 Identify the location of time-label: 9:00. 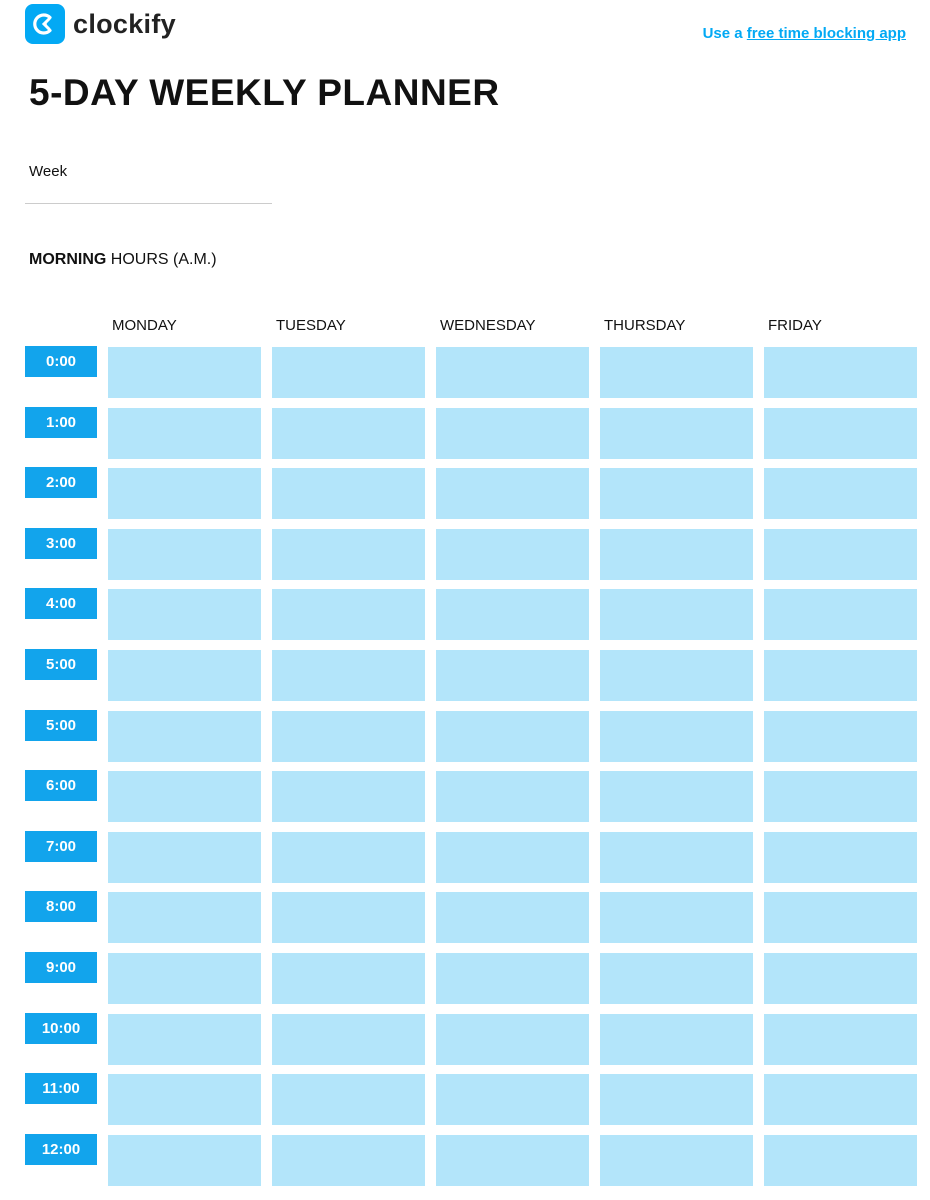
(61, 967).